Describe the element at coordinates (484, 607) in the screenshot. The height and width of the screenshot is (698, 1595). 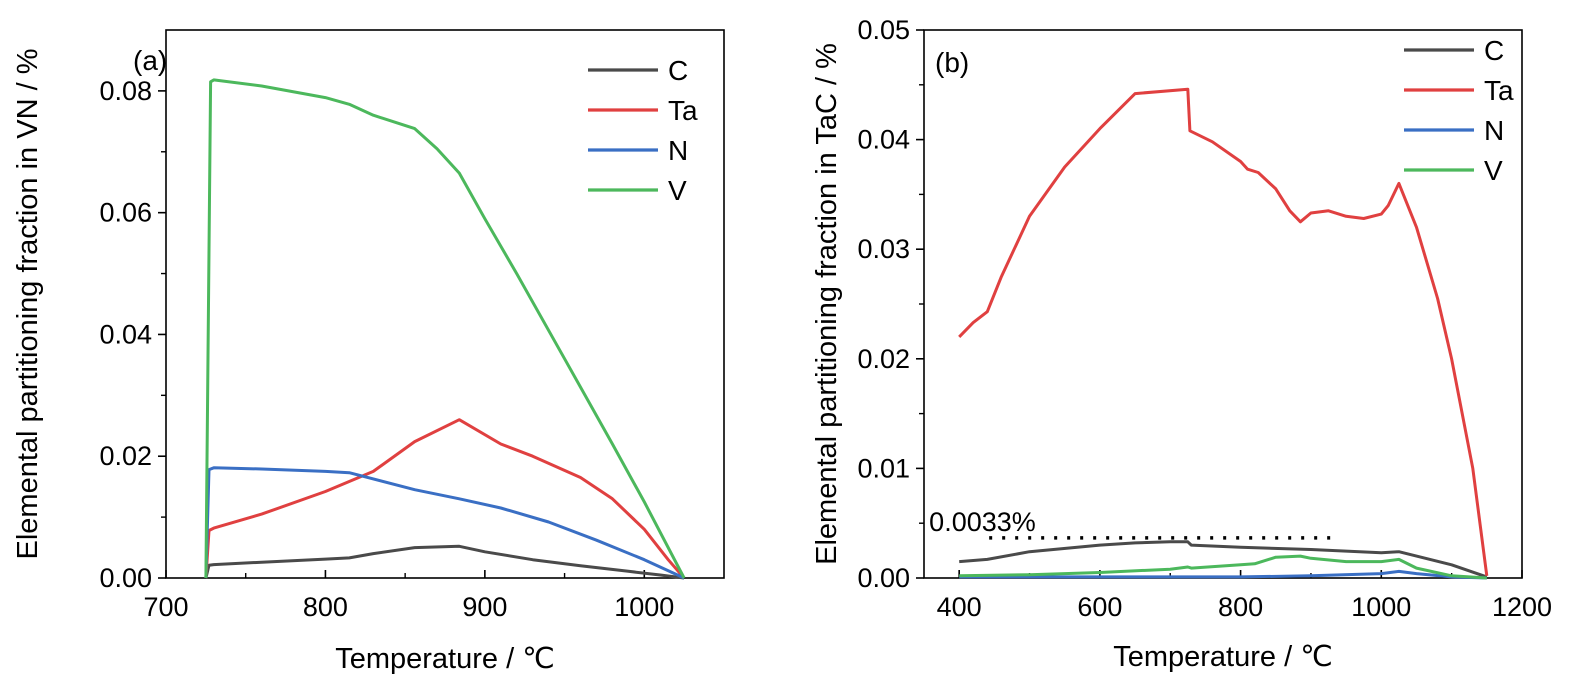
I see `x-tick-label: 900` at that location.